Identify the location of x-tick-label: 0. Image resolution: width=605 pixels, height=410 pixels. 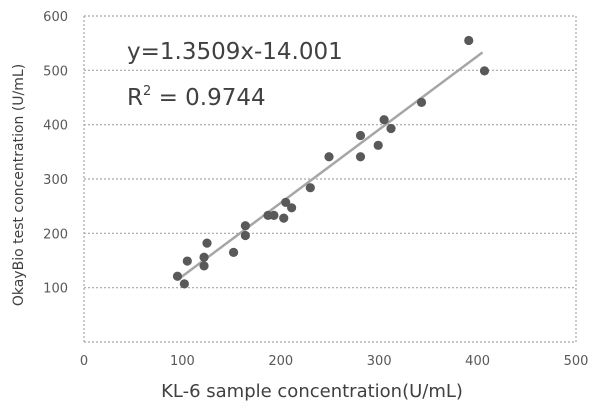
(84, 361).